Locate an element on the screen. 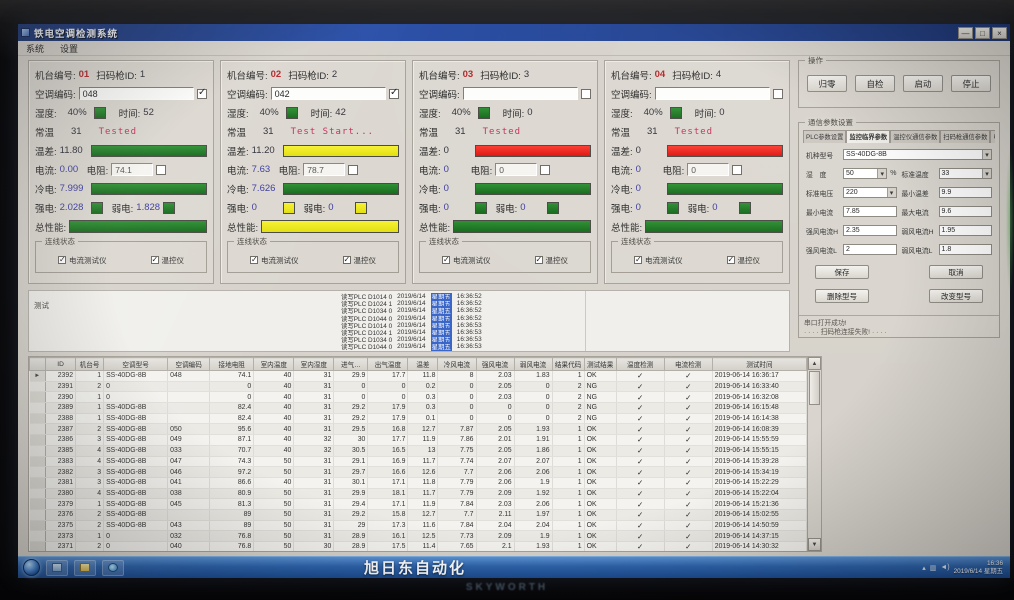  param-dropdown: 33 is located at coordinates (965, 173).